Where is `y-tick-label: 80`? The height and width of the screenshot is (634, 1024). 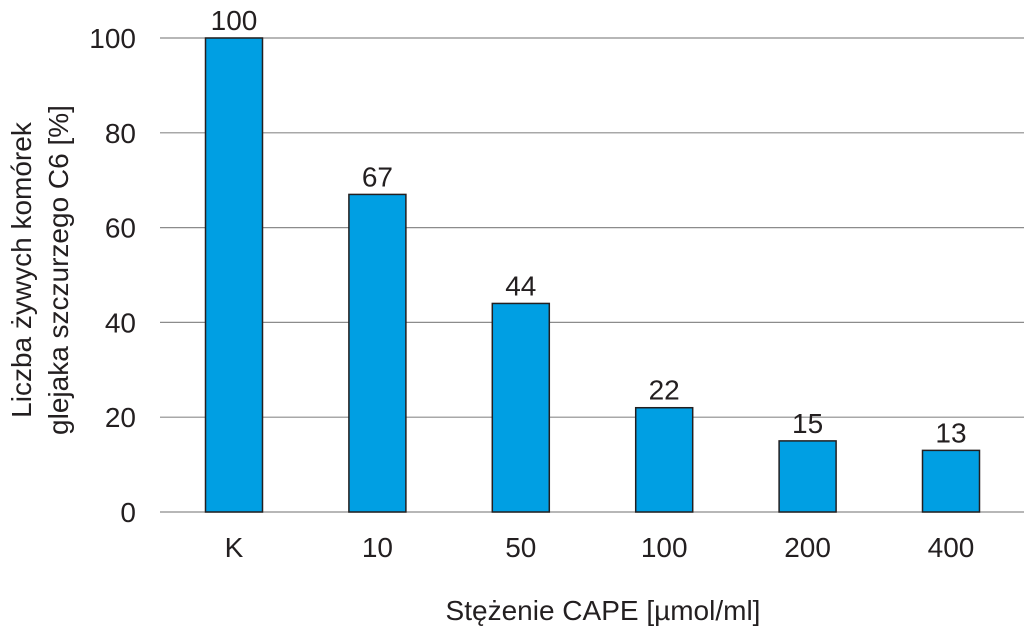
y-tick-label: 80 is located at coordinates (120, 133).